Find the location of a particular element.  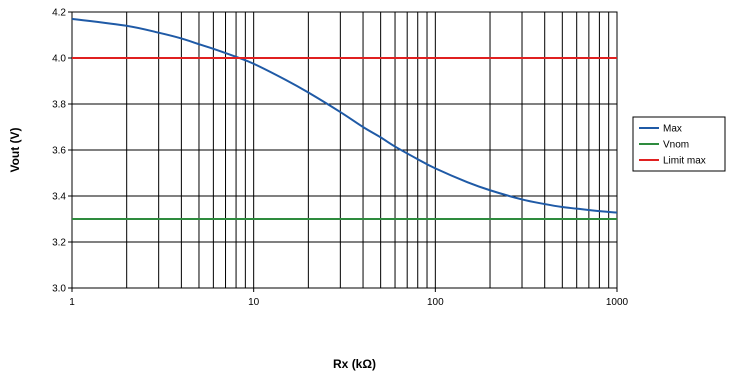

x-tick-label: 1000 is located at coordinates (617, 302).